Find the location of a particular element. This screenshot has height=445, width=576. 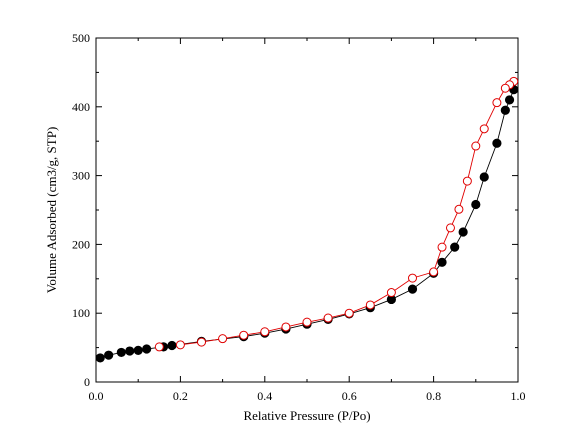

x-tick-label: 0.8 is located at coordinates (433, 396).